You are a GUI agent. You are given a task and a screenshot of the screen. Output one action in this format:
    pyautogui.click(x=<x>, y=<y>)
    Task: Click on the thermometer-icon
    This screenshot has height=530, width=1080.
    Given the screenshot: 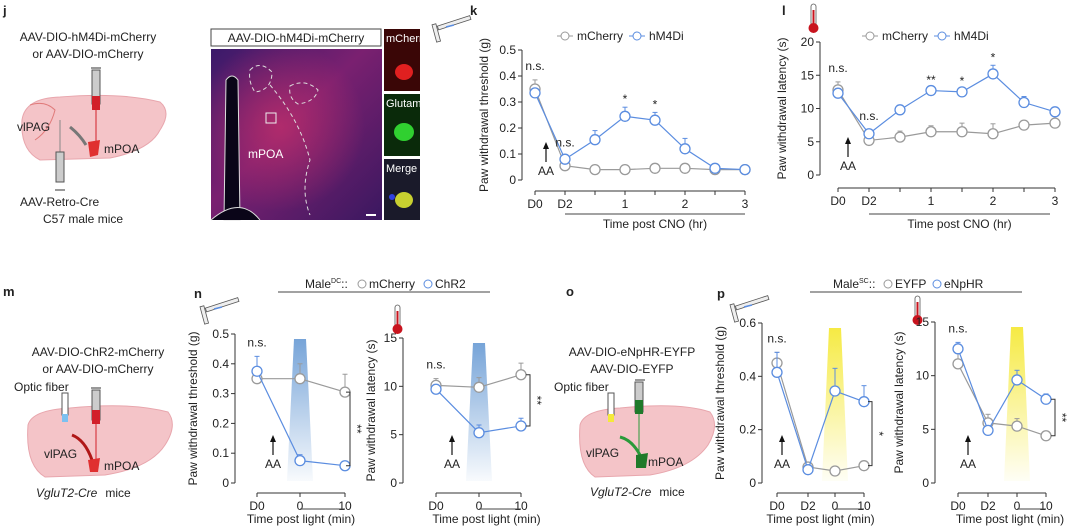 What is the action you would take?
    pyautogui.click(x=917, y=310)
    